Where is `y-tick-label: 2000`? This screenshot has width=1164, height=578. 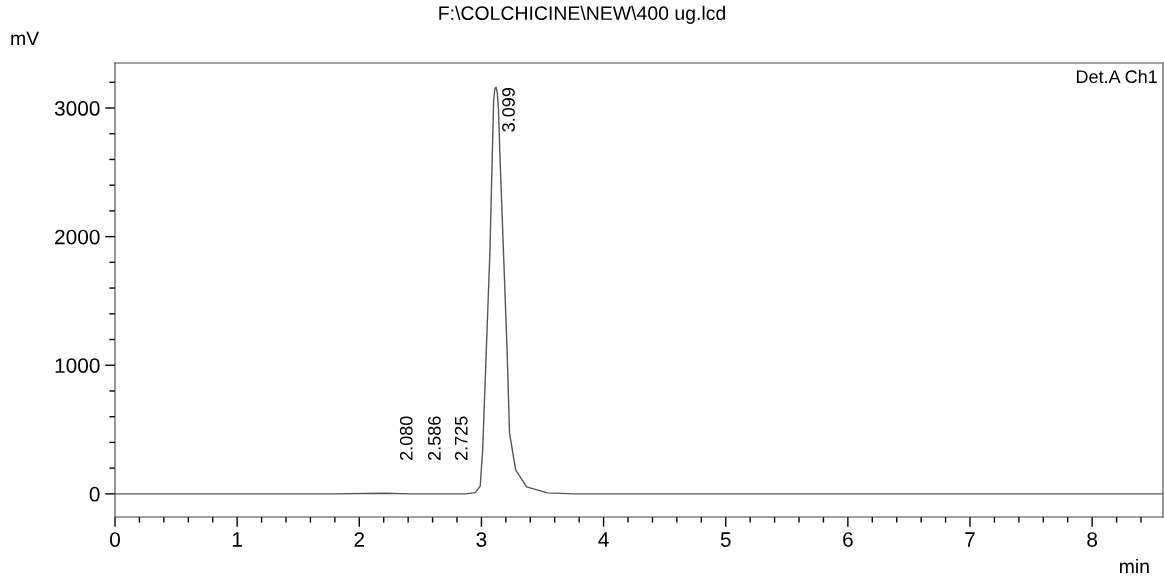 y-tick-label: 2000 is located at coordinates (77, 237).